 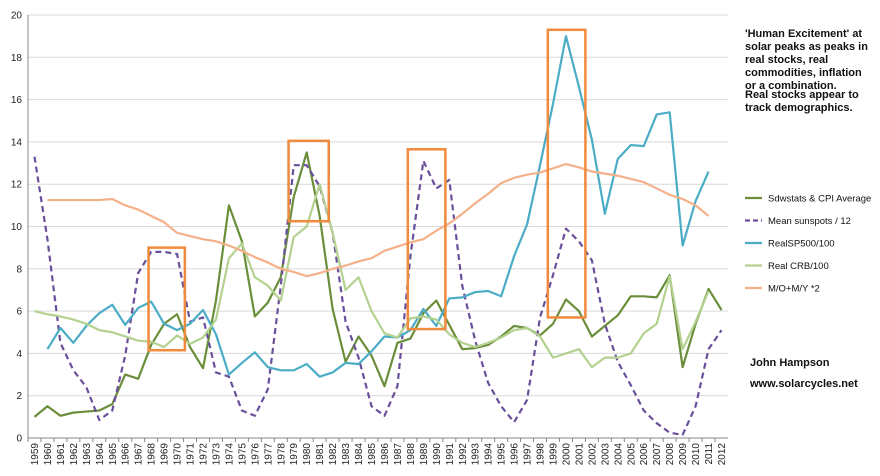 I want to click on x-tick-label: 1985, so click(x=372, y=454).